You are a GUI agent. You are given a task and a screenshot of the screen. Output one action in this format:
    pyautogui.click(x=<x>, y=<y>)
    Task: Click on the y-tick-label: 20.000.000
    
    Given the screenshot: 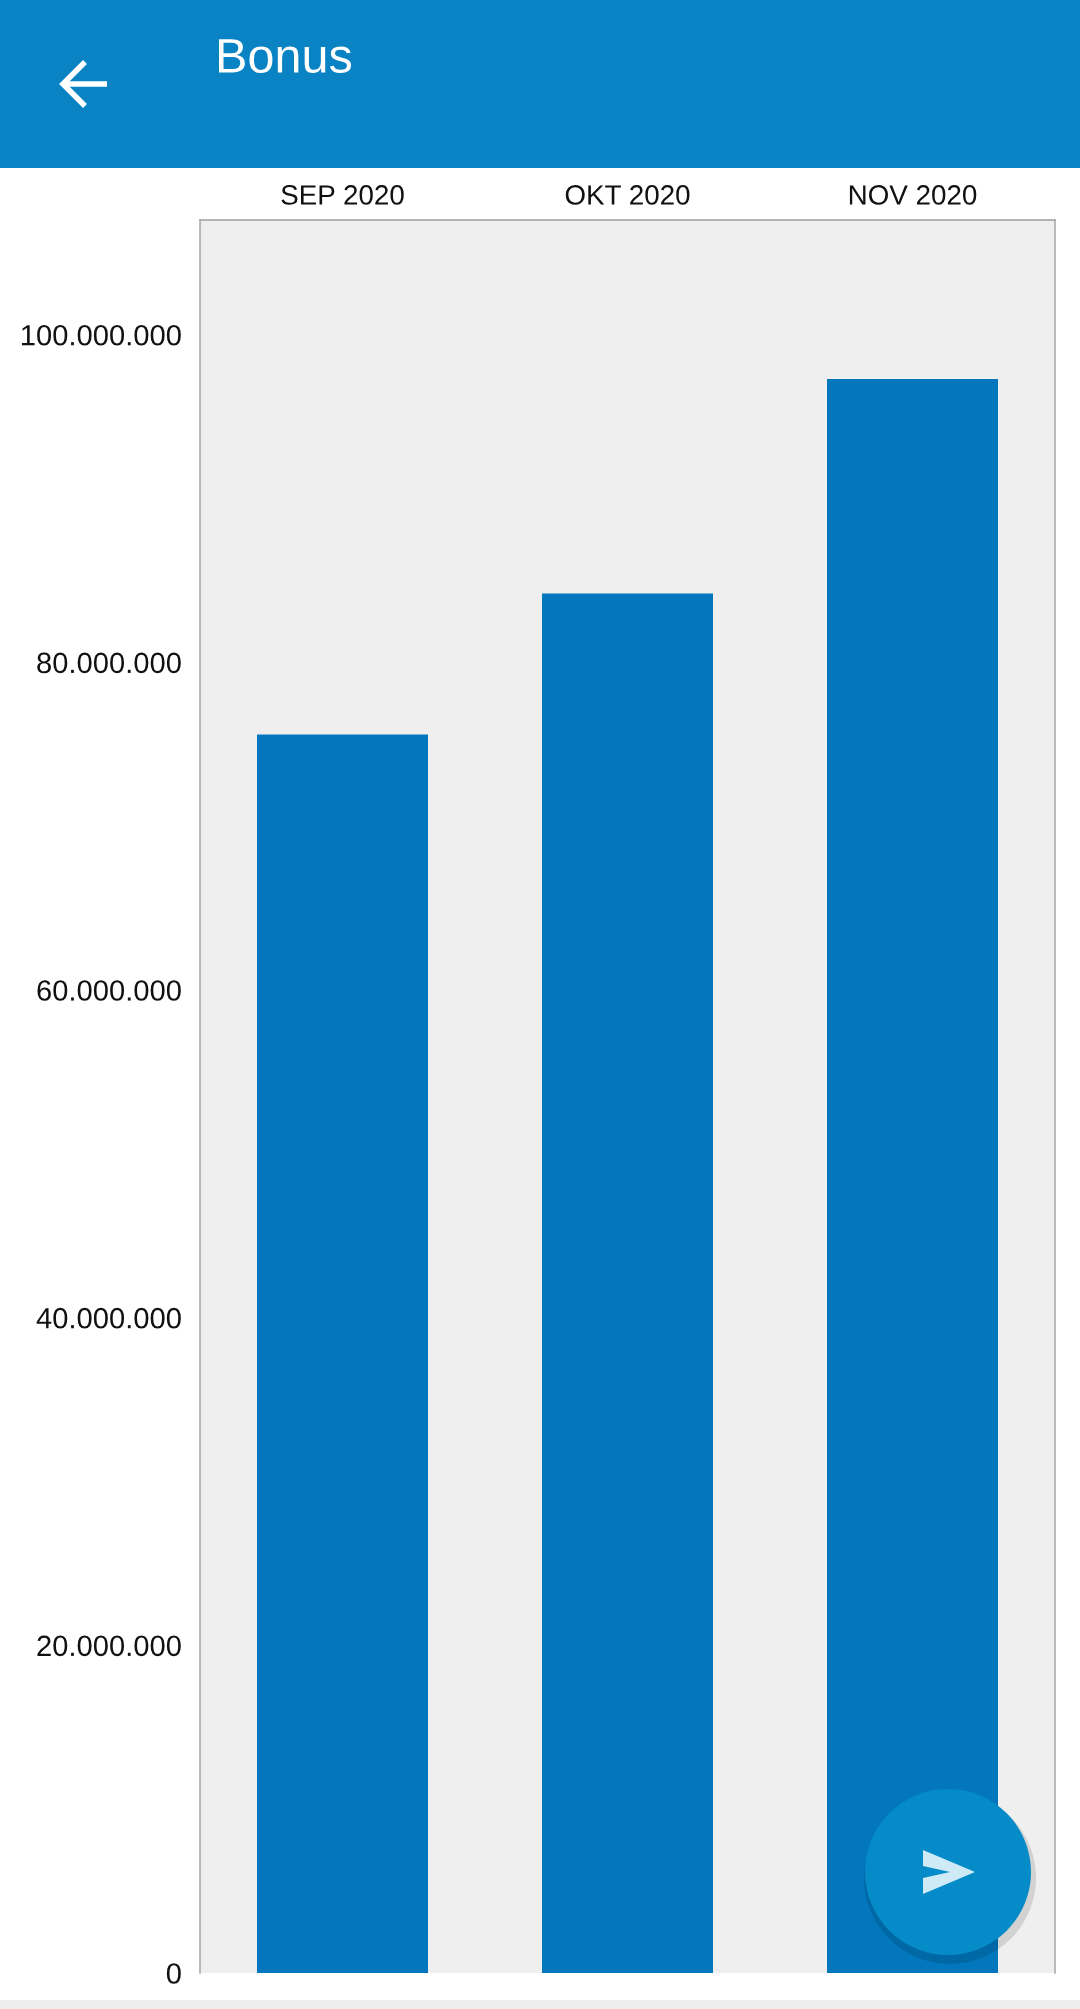 What is the action you would take?
    pyautogui.click(x=109, y=1646)
    